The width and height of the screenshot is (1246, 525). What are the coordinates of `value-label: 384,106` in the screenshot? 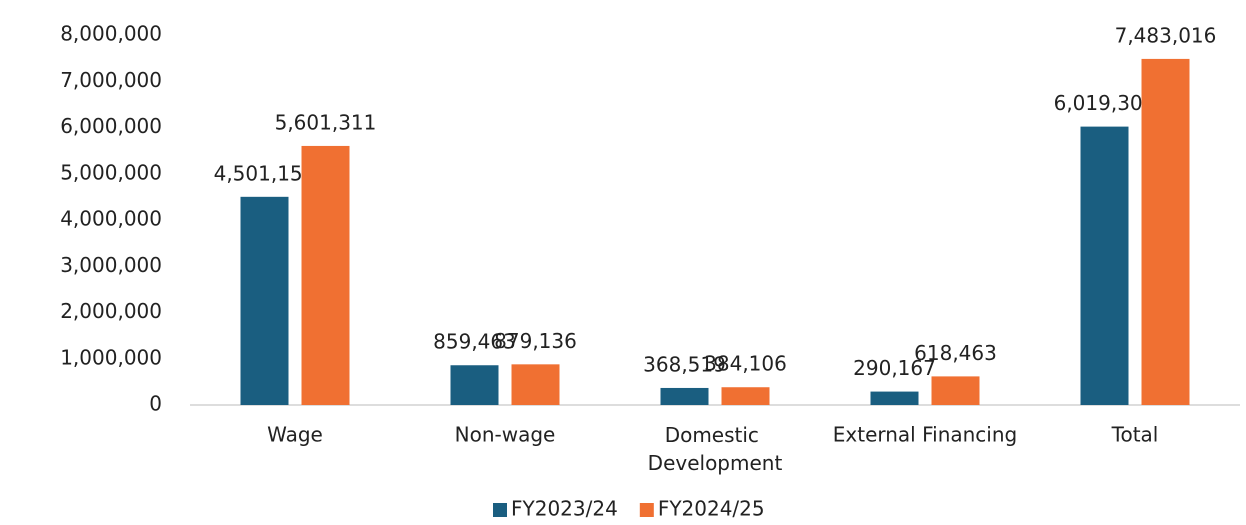 It's located at (745, 364).